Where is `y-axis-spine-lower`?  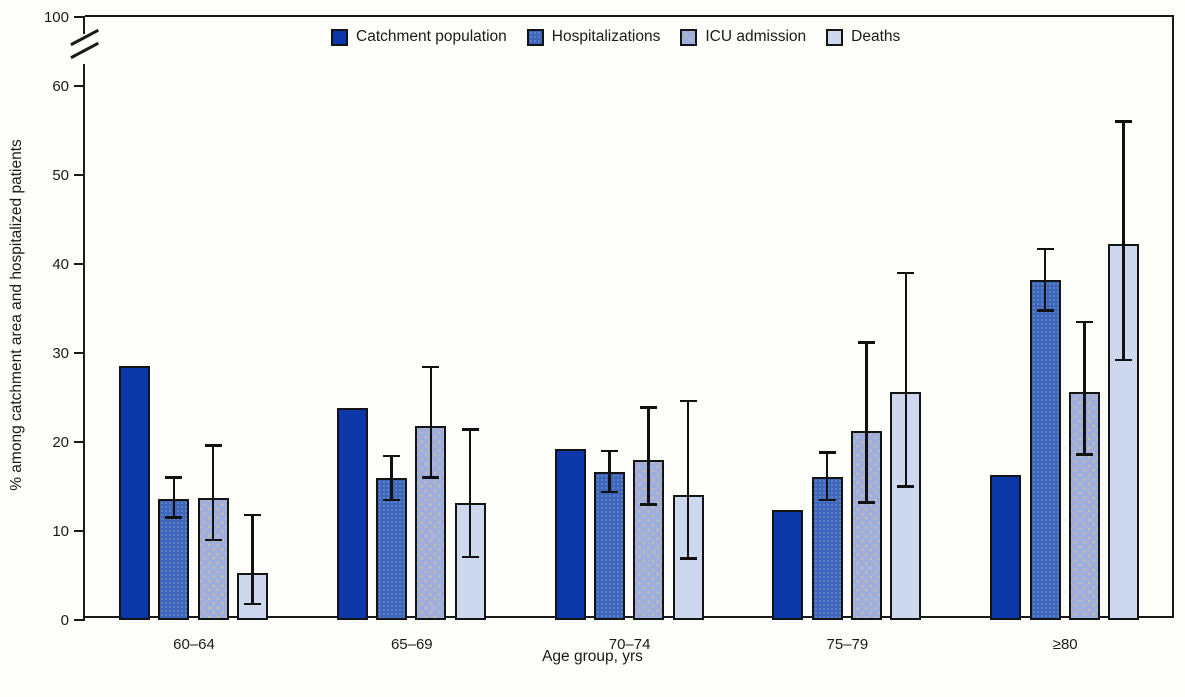 y-axis-spine-lower is located at coordinates (84, 342).